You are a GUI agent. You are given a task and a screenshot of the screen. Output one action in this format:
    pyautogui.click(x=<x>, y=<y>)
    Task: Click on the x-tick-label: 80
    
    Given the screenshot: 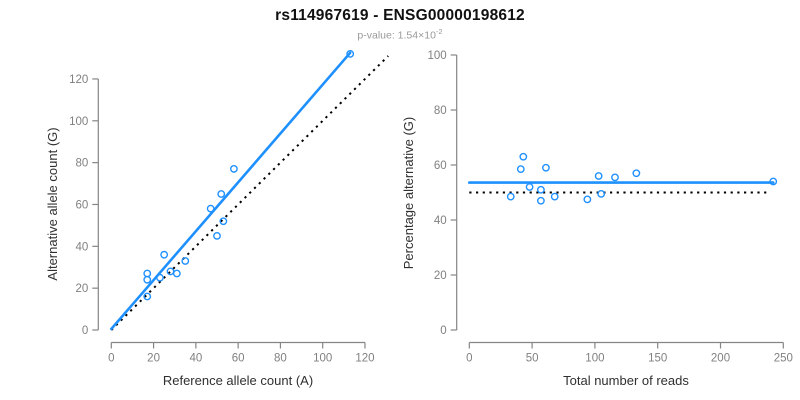 What is the action you would take?
    pyautogui.click(x=280, y=359)
    